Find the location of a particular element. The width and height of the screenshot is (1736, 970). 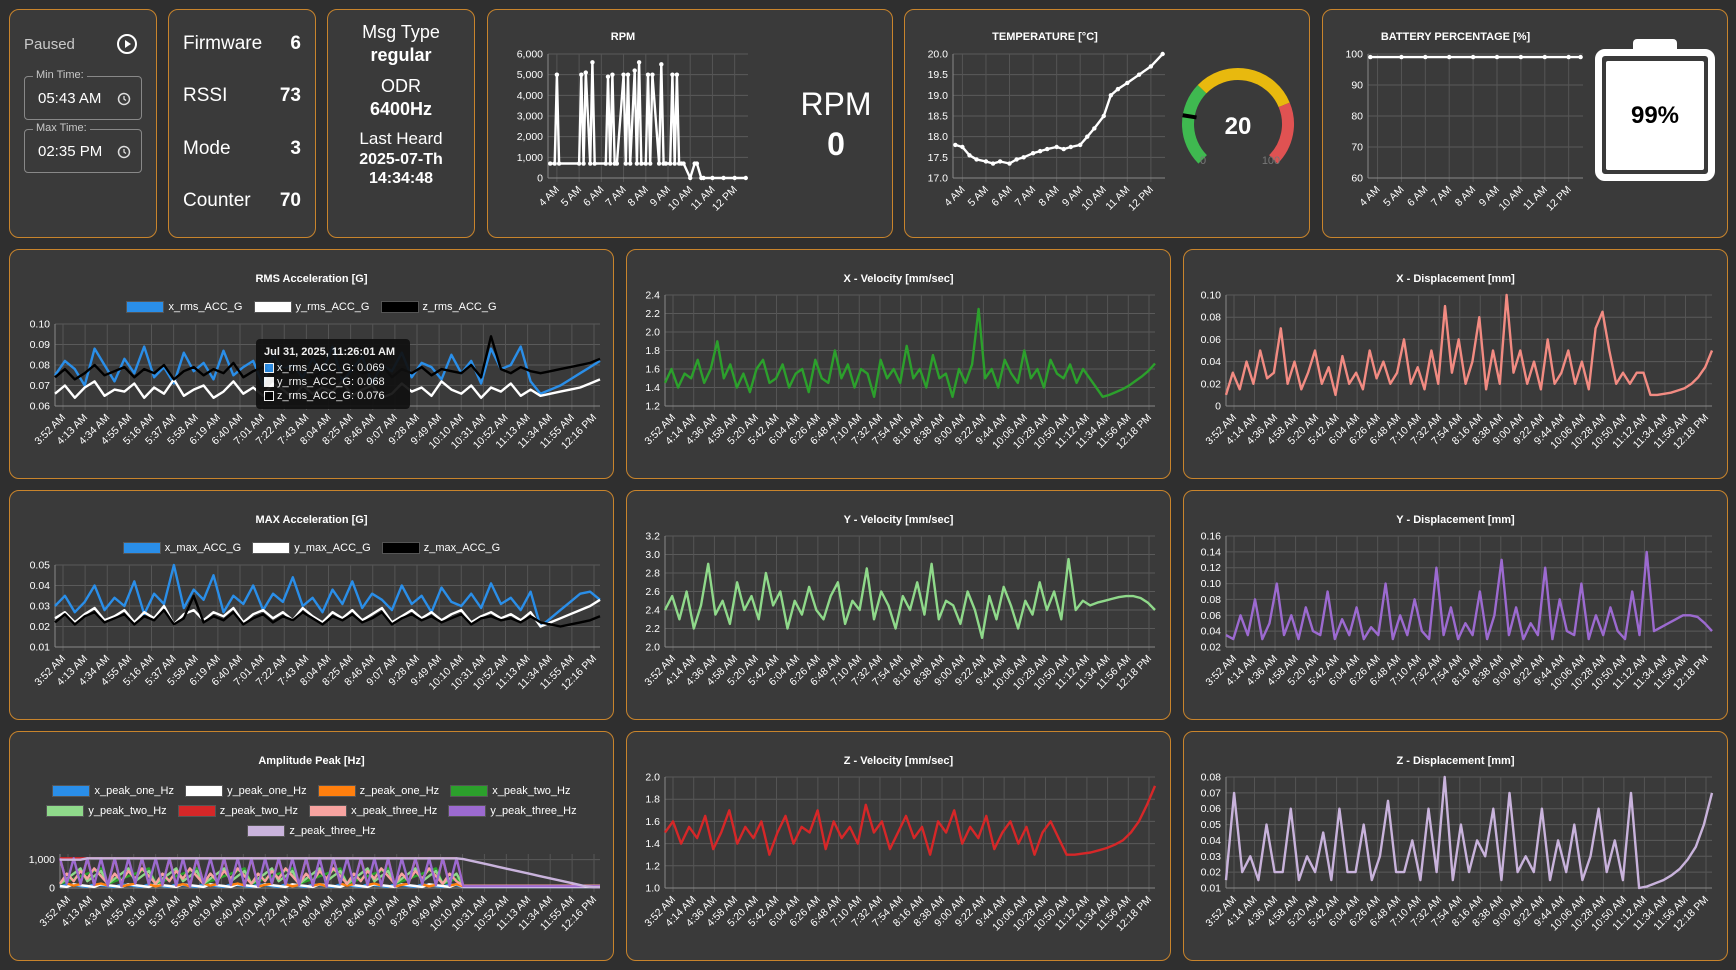

legend-item: x_peak_two_Hz is located at coordinates (510, 791).